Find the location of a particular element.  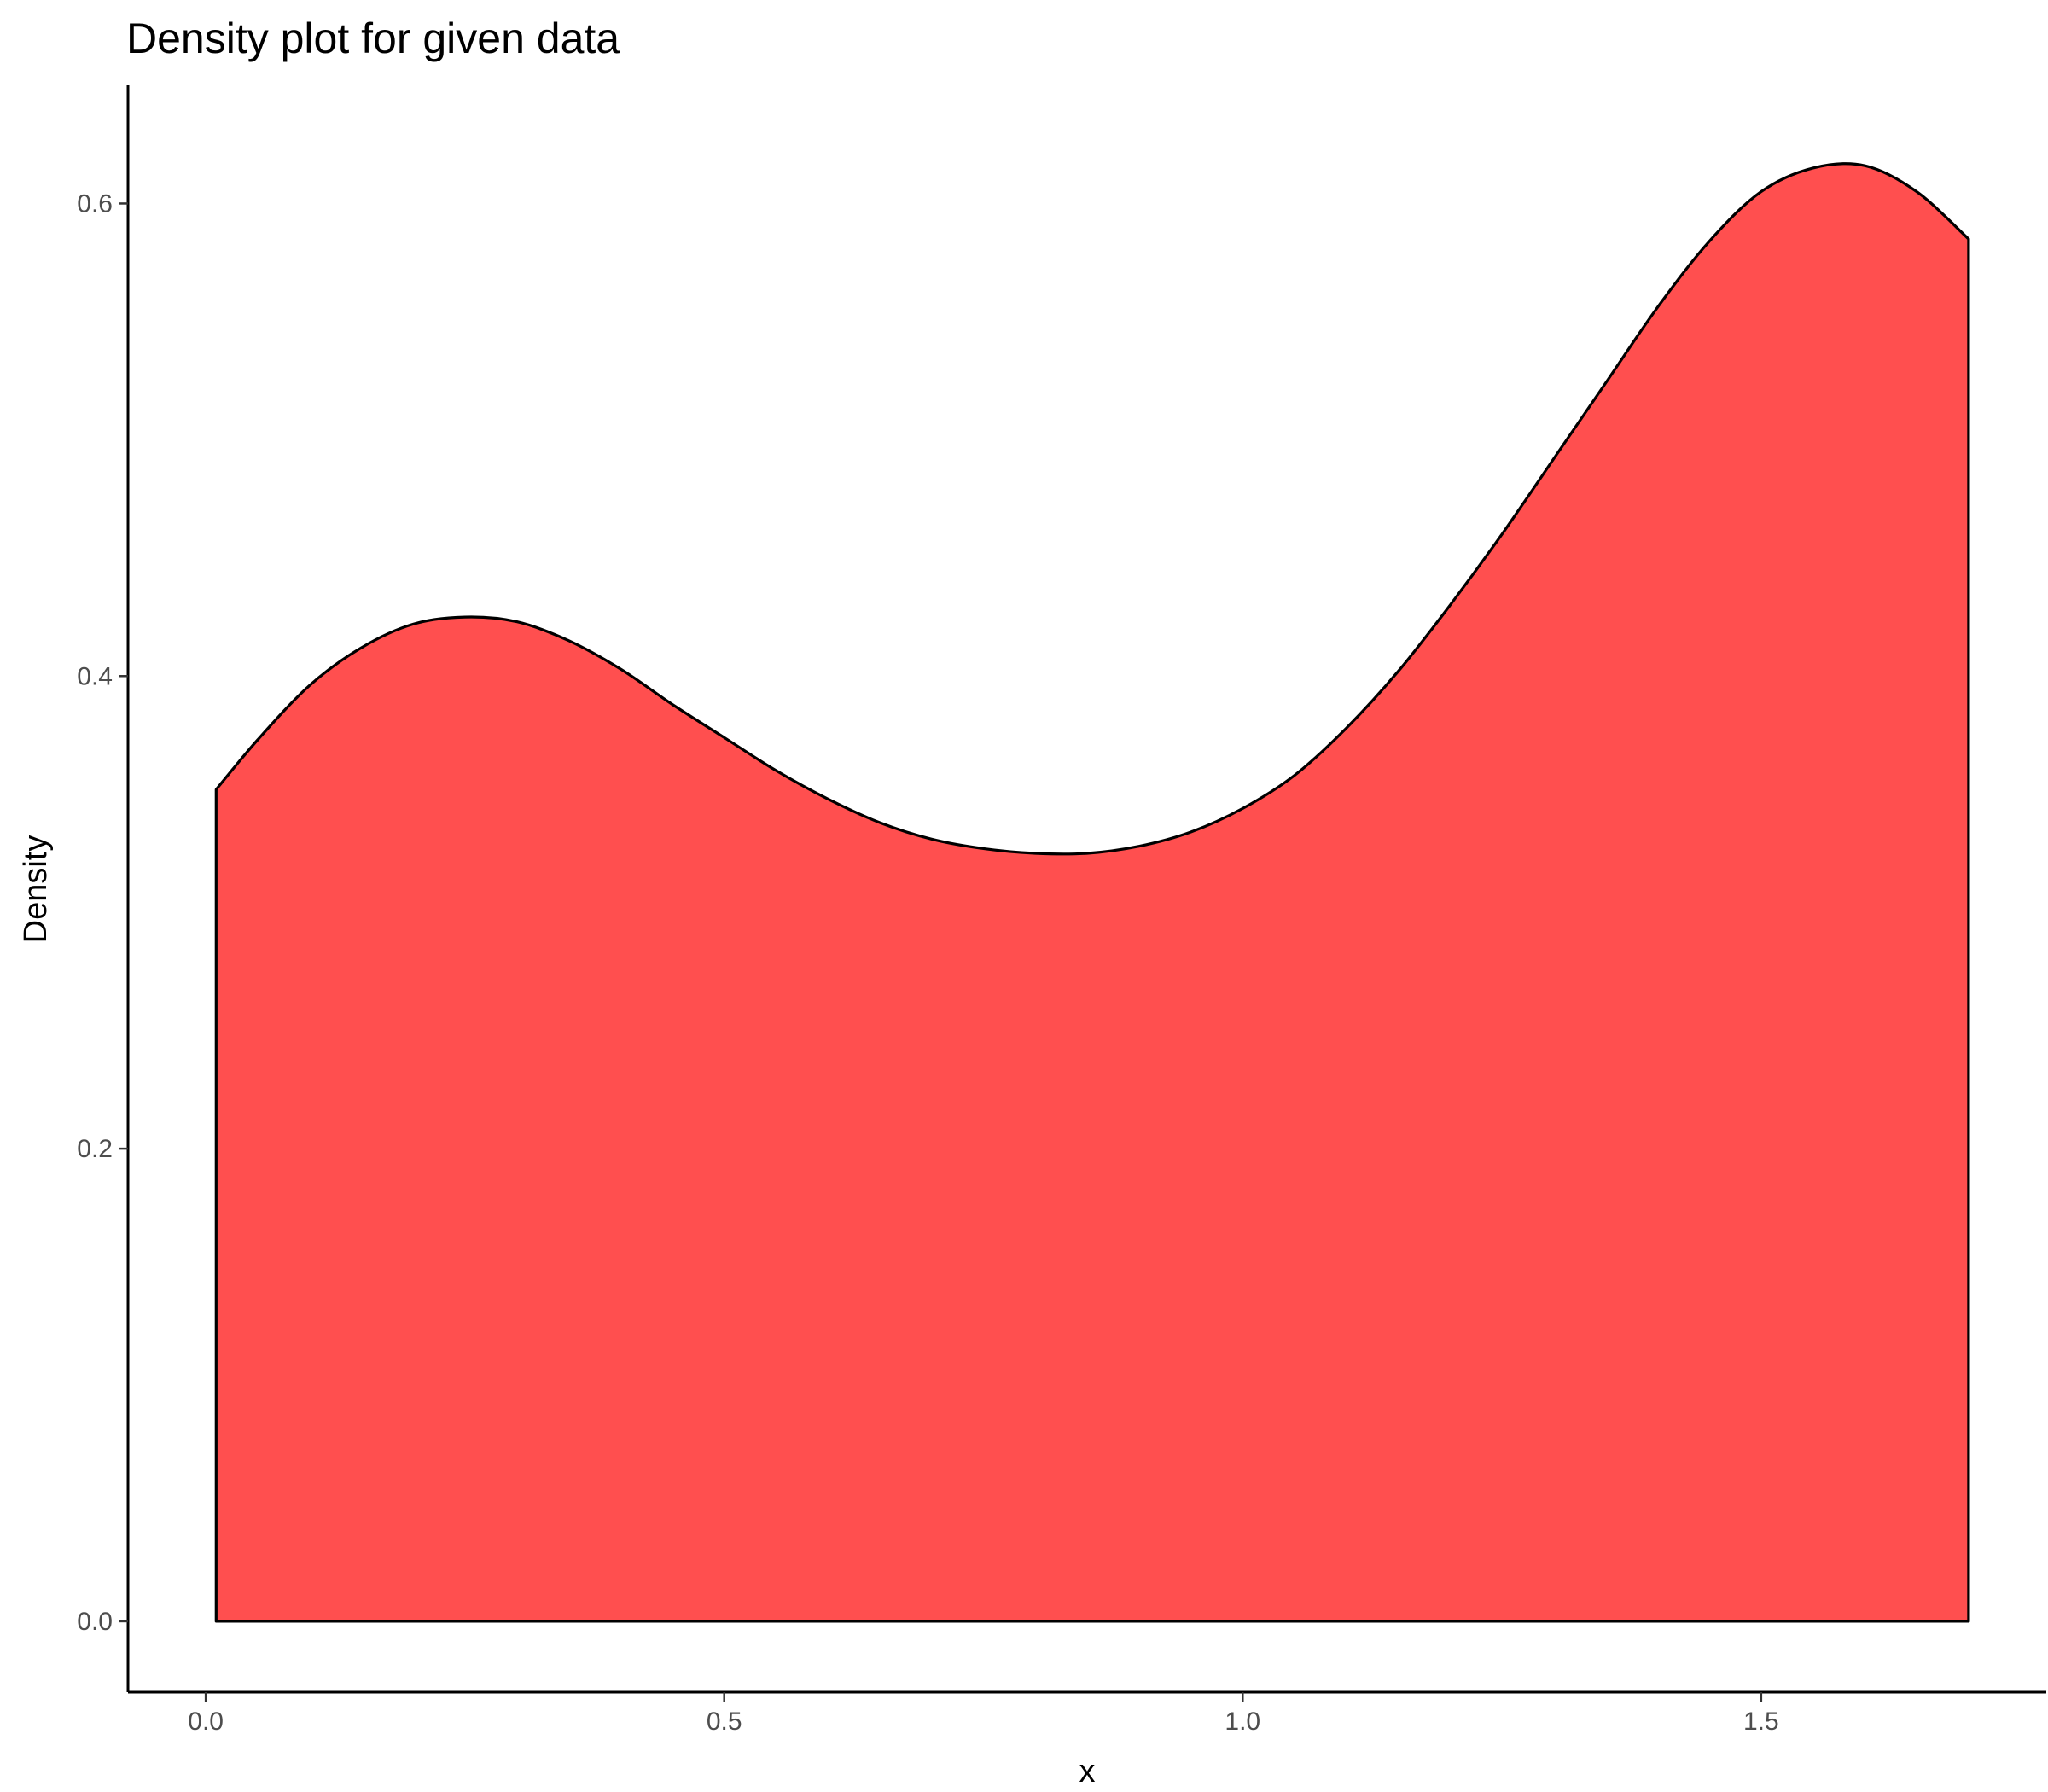

y-tick-label: 0.4 is located at coordinates (95, 676).